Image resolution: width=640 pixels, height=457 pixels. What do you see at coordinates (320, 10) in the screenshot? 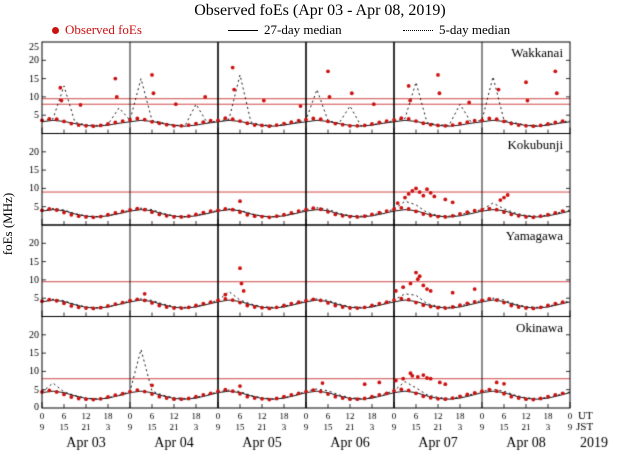
I see `page-title: Observed foEs (Apr 03 - Apr 08, 2019)` at bounding box center [320, 10].